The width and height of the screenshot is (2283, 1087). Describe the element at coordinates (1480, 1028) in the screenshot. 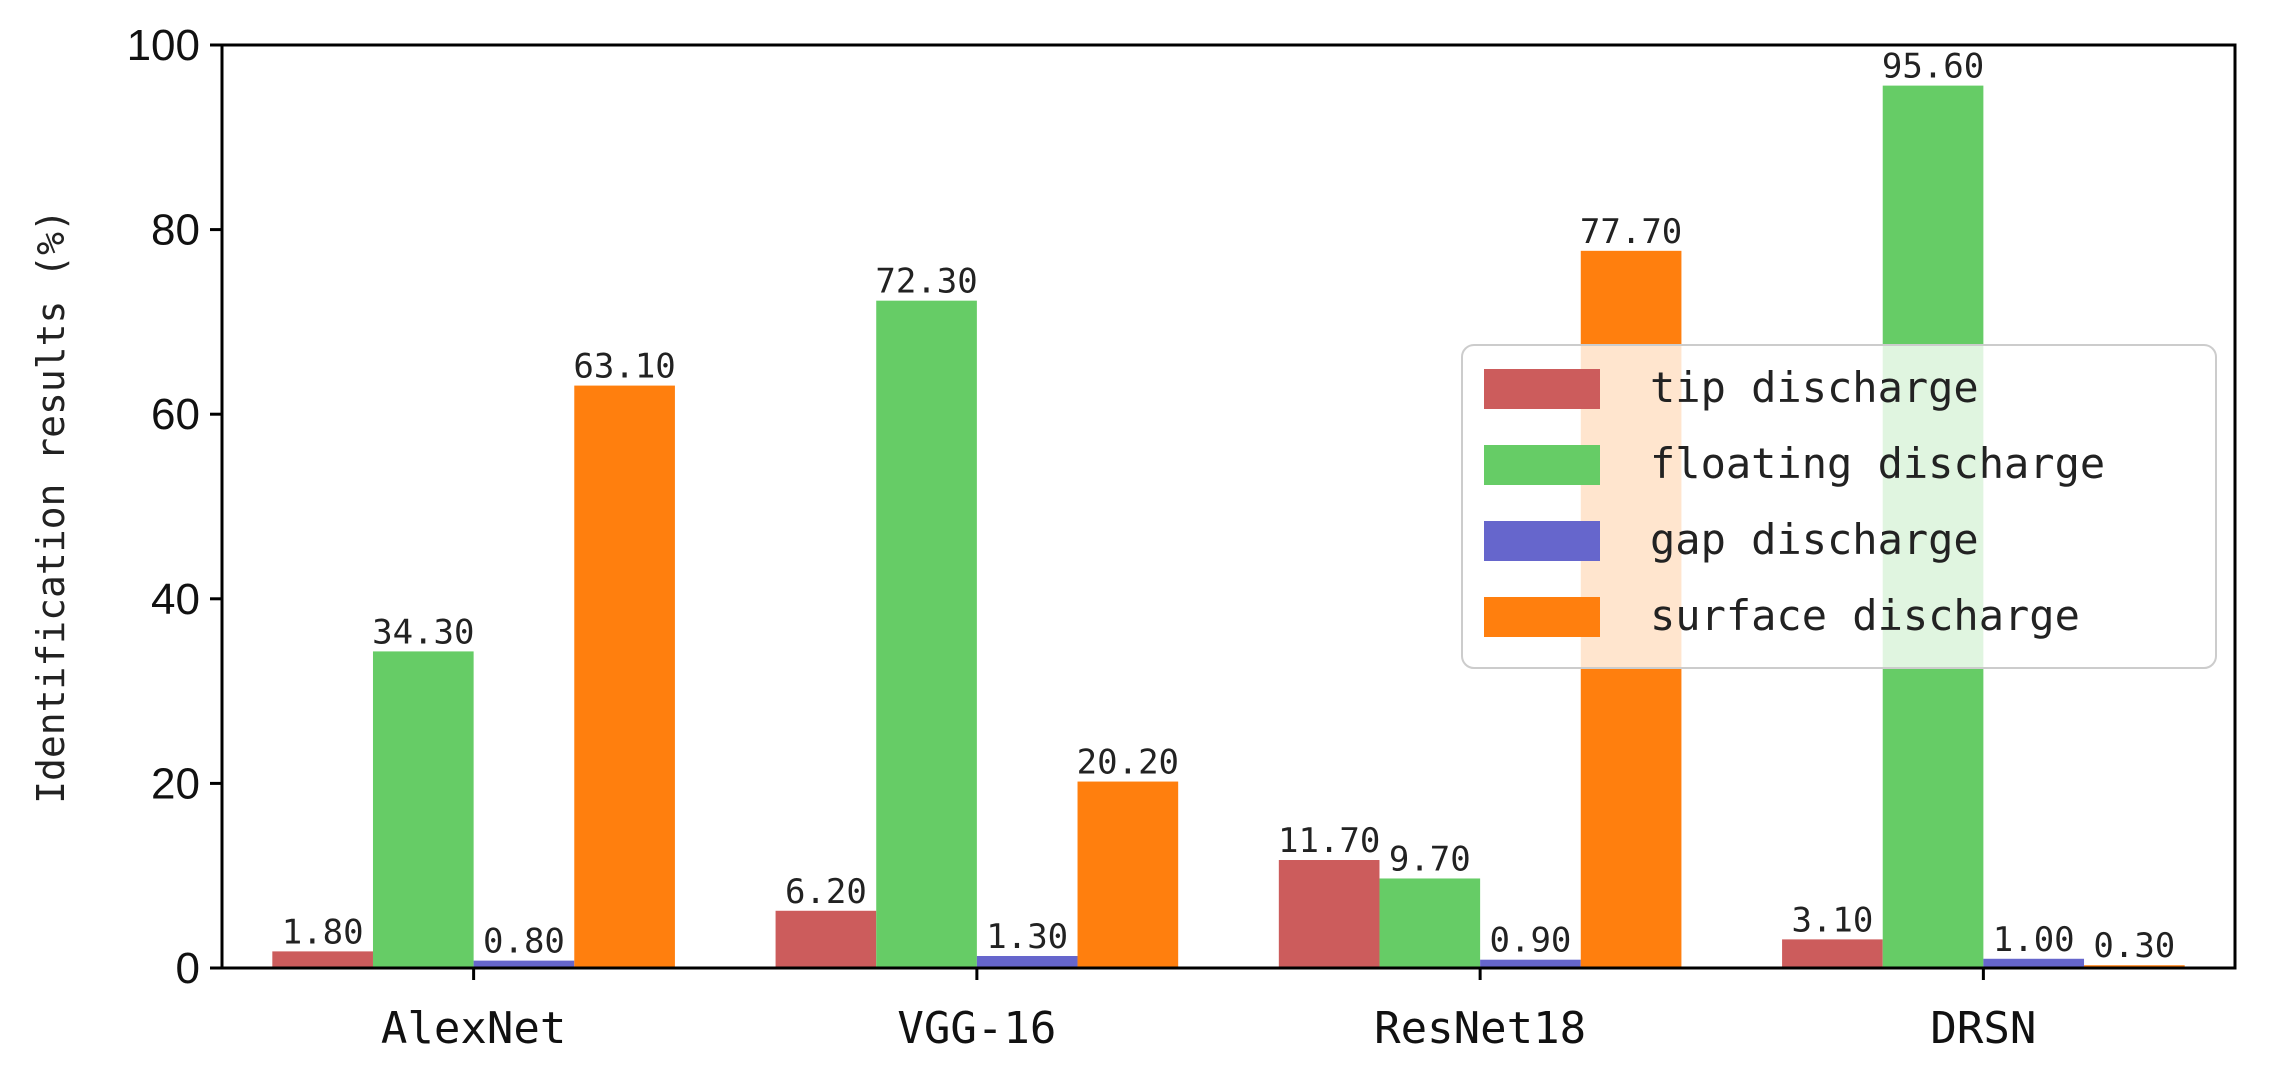

I see `x-tick-label: ResNet18` at that location.